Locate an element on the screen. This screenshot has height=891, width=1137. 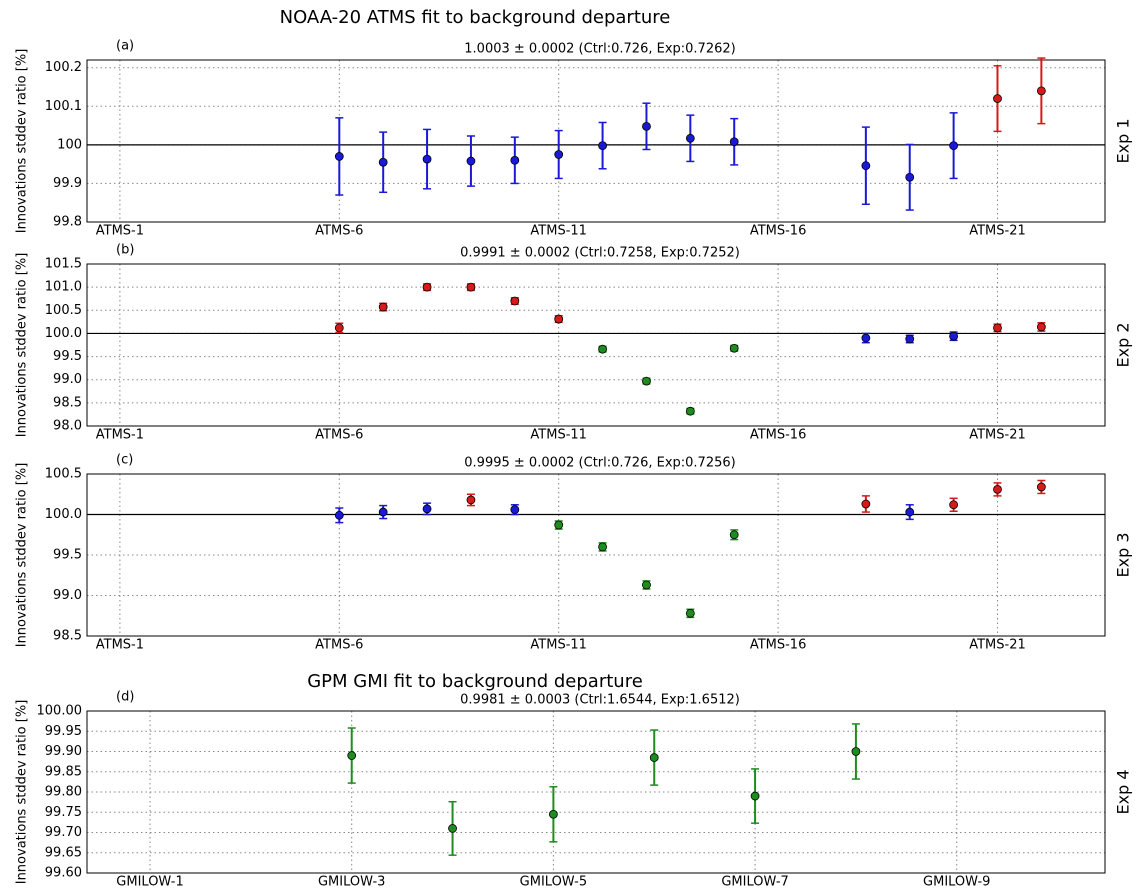
y-tick-label: 99.90 is located at coordinates (63, 751).